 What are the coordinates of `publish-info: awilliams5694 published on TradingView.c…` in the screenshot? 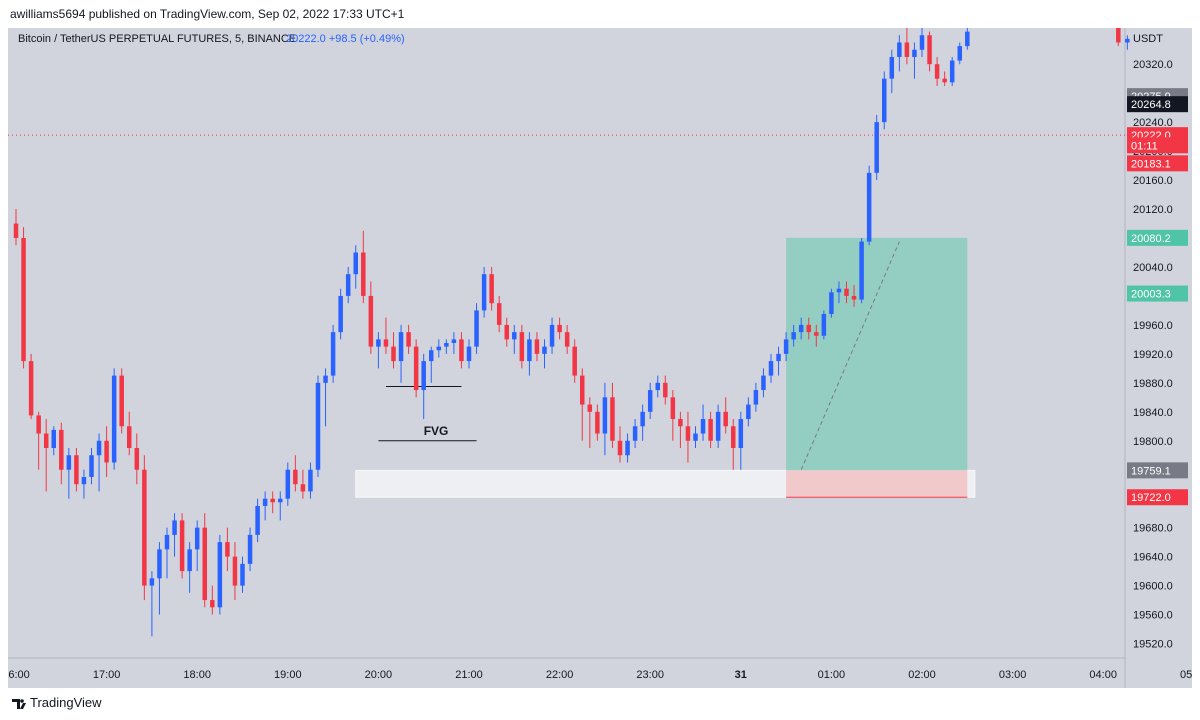 It's located at (207, 14).